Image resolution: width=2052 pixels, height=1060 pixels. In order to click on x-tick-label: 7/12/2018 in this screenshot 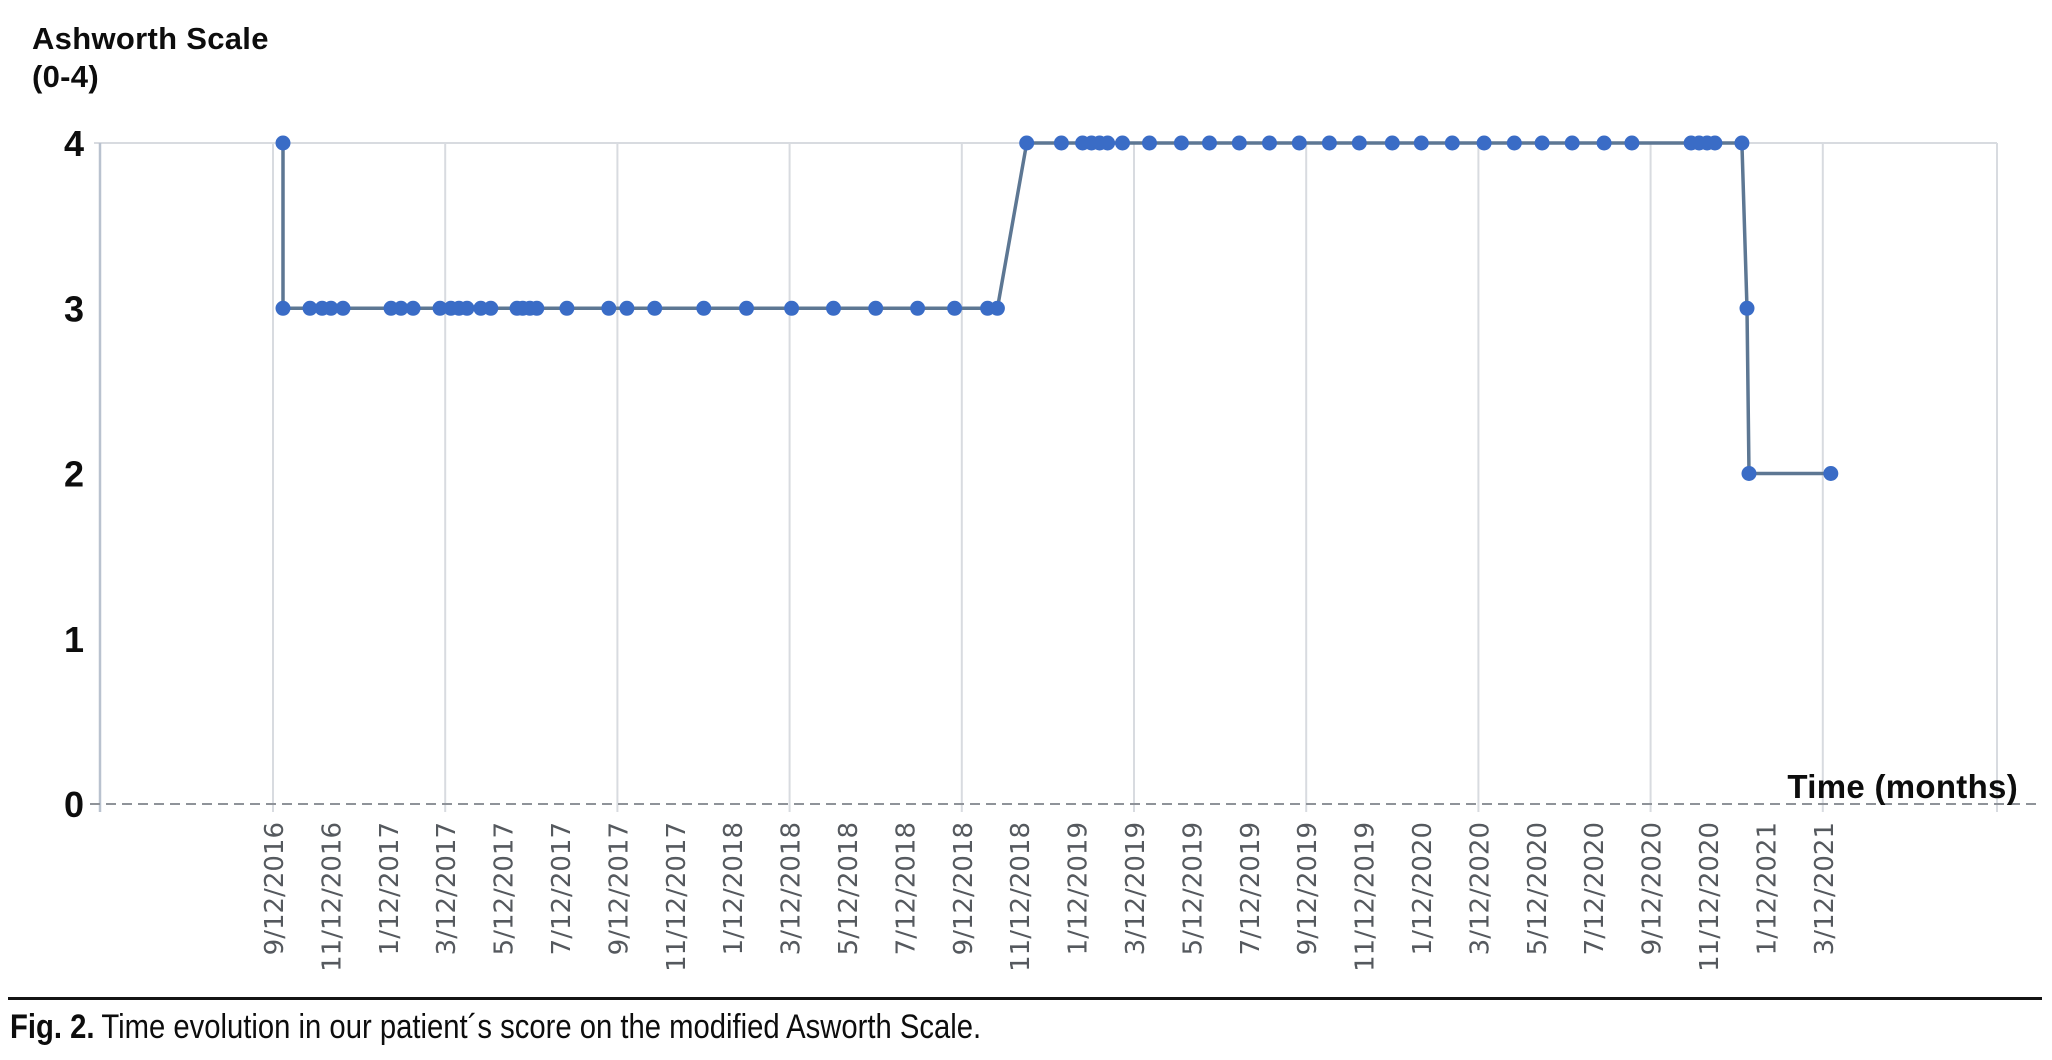, I will do `click(906, 888)`.